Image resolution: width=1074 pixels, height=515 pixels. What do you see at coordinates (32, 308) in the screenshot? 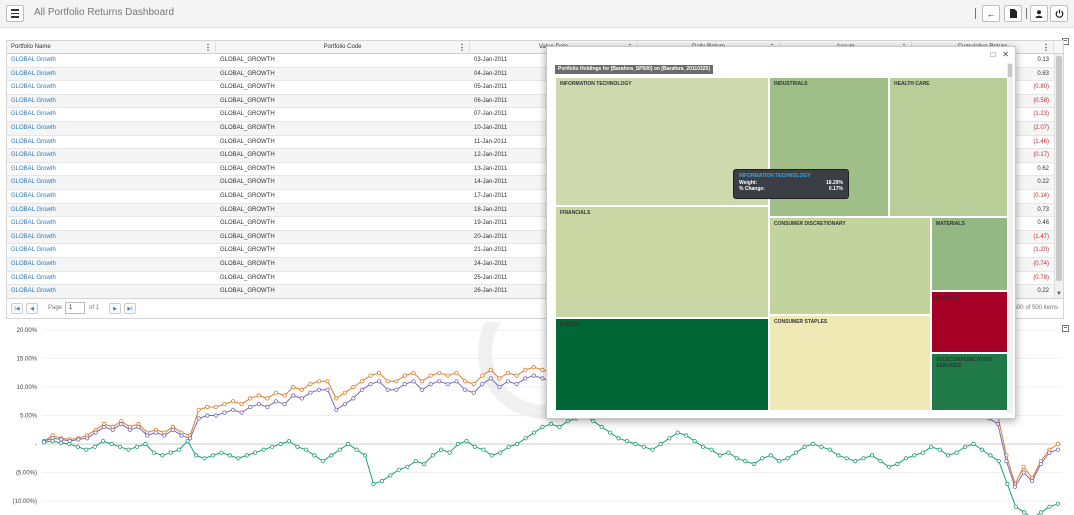
I see `prev-page-button: ◀` at bounding box center [32, 308].